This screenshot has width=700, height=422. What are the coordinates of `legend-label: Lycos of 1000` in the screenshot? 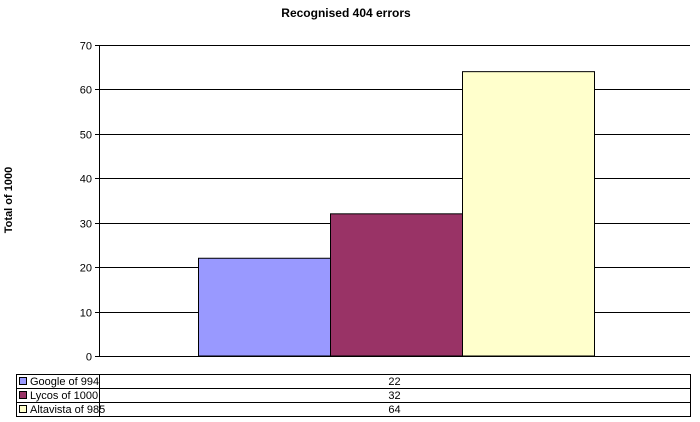 It's located at (64, 396).